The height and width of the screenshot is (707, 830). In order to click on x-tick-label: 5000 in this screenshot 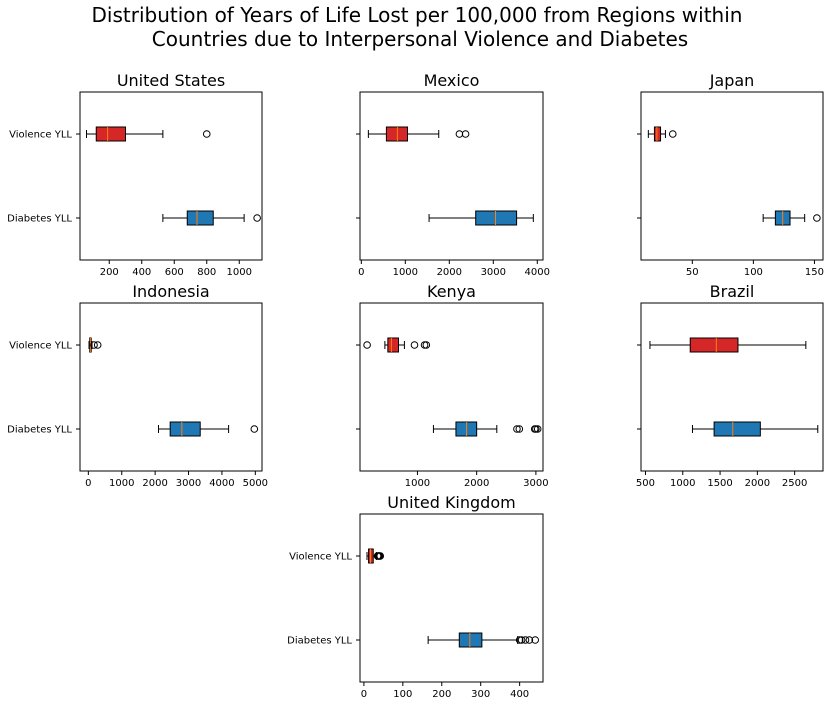, I will do `click(255, 483)`.